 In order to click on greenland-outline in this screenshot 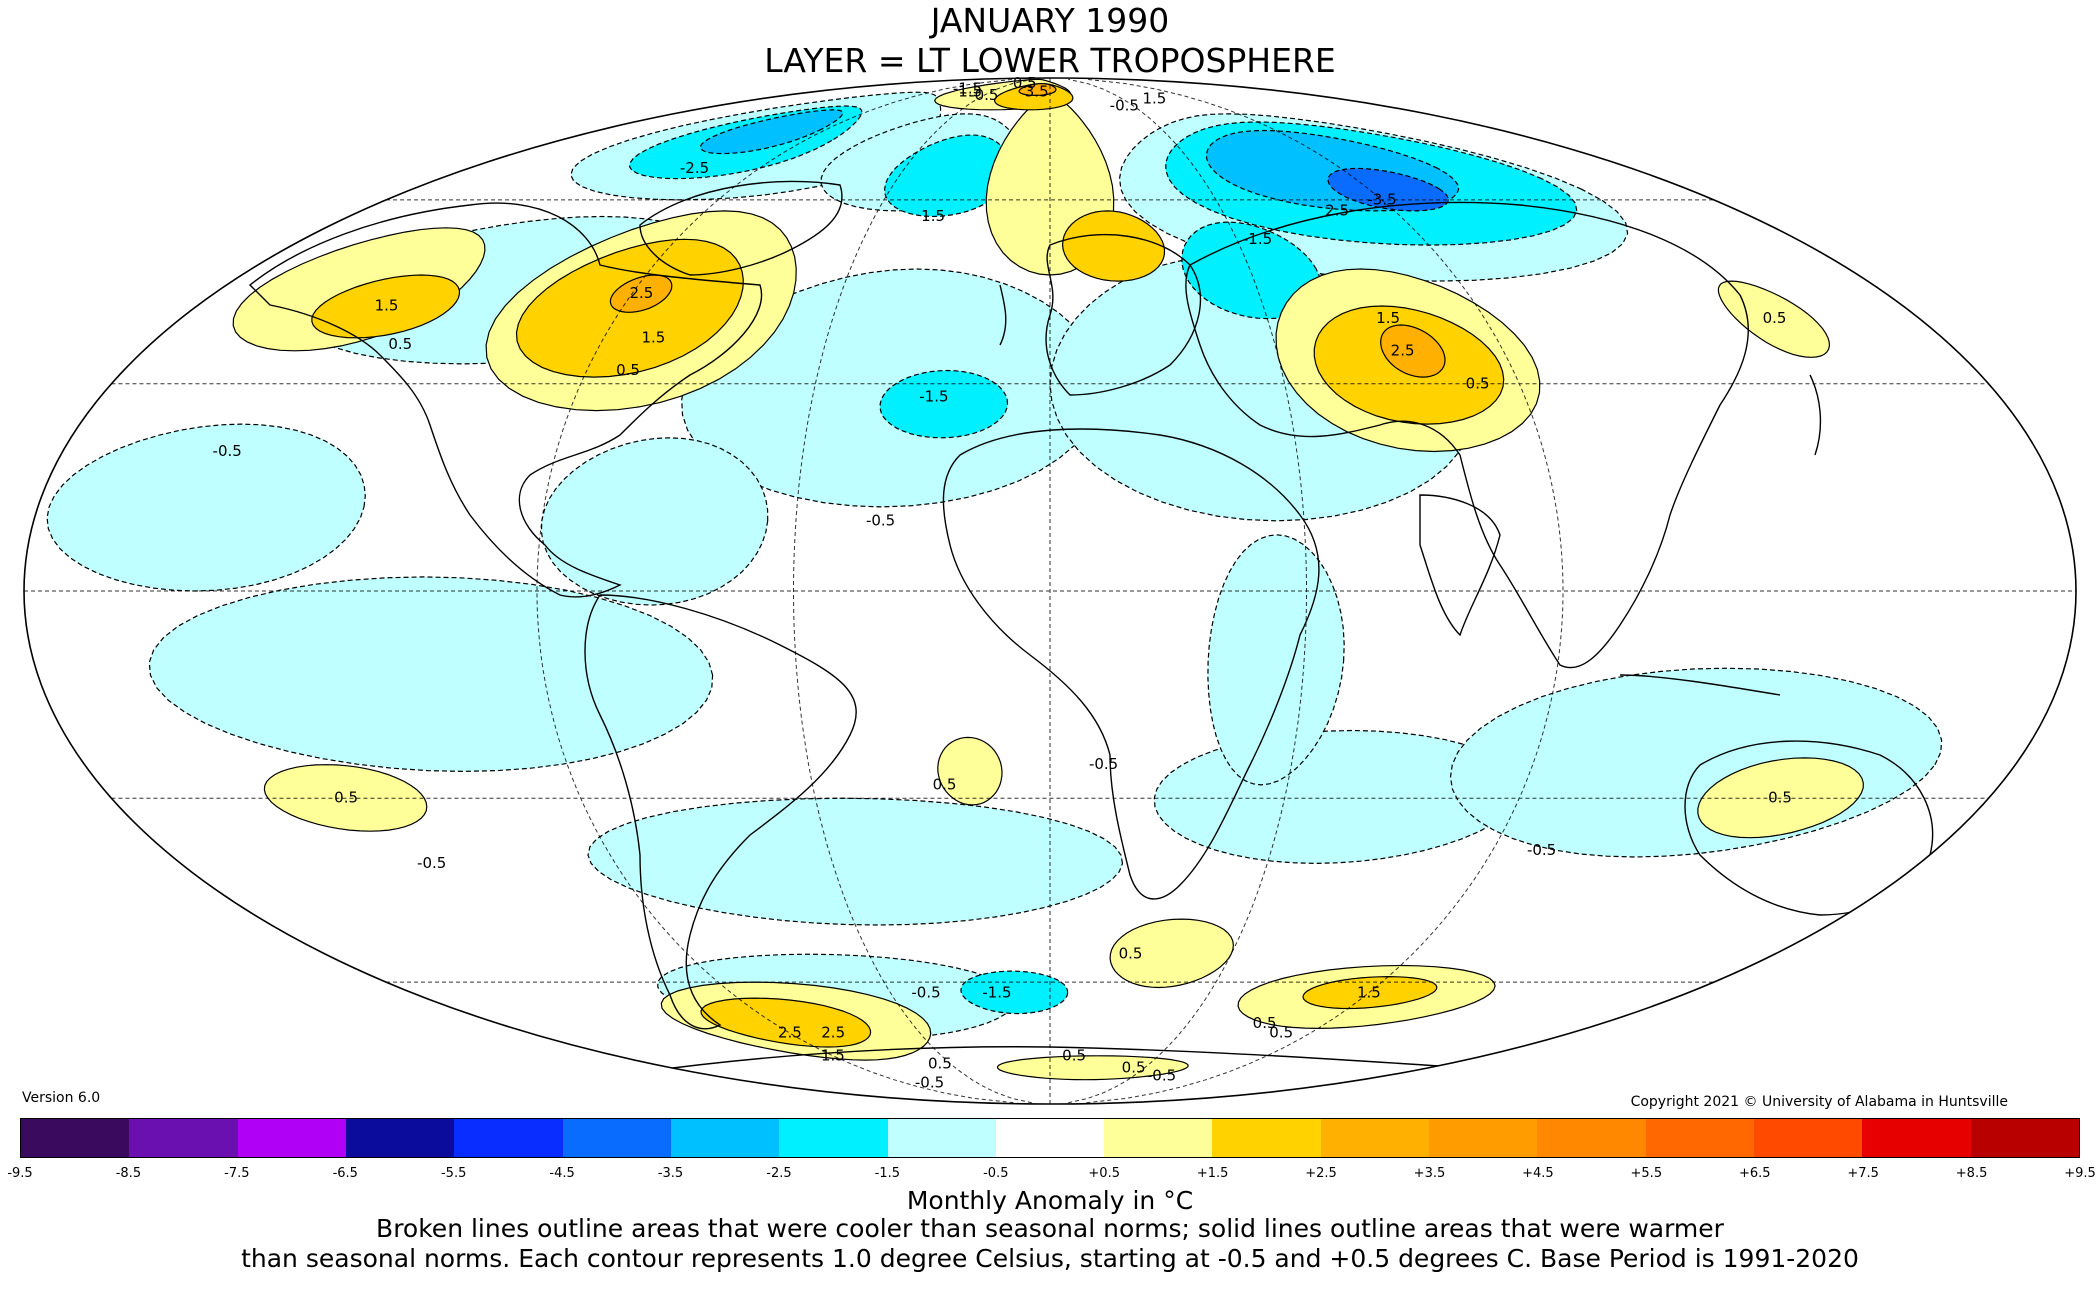, I will do `click(741, 228)`.